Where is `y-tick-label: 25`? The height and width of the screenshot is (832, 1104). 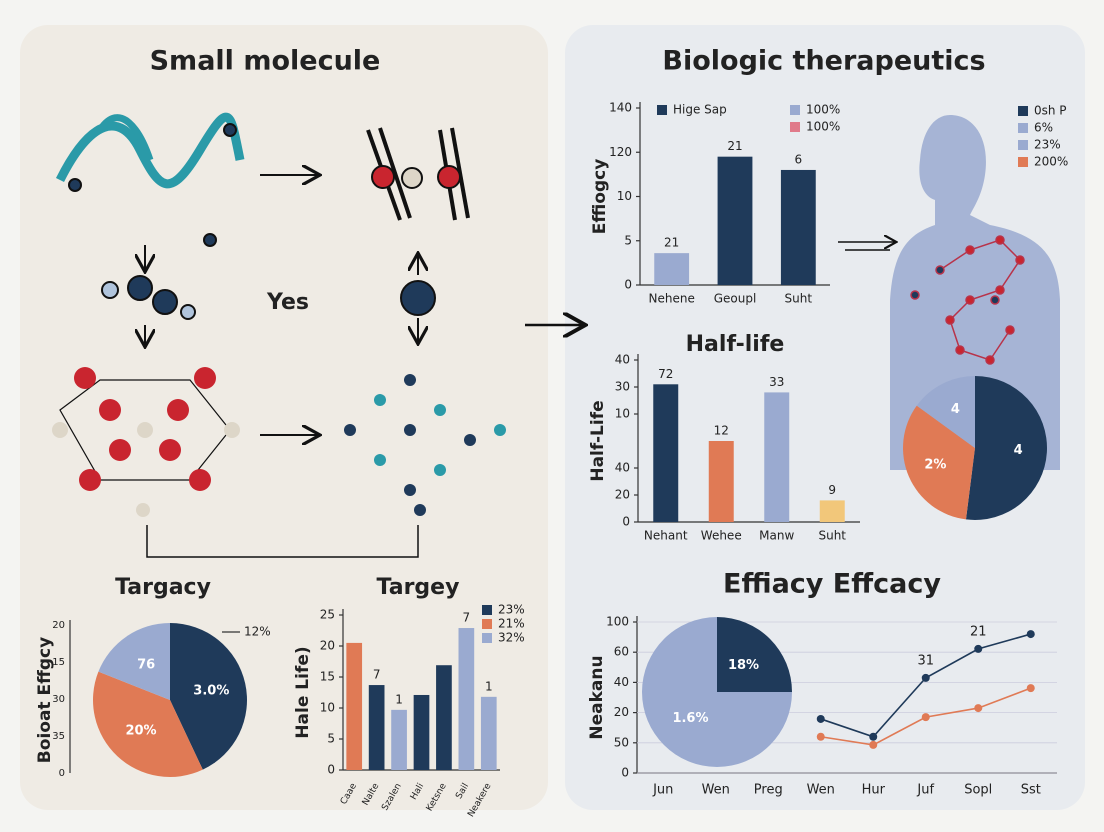 y-tick-label: 25 is located at coordinates (327, 615).